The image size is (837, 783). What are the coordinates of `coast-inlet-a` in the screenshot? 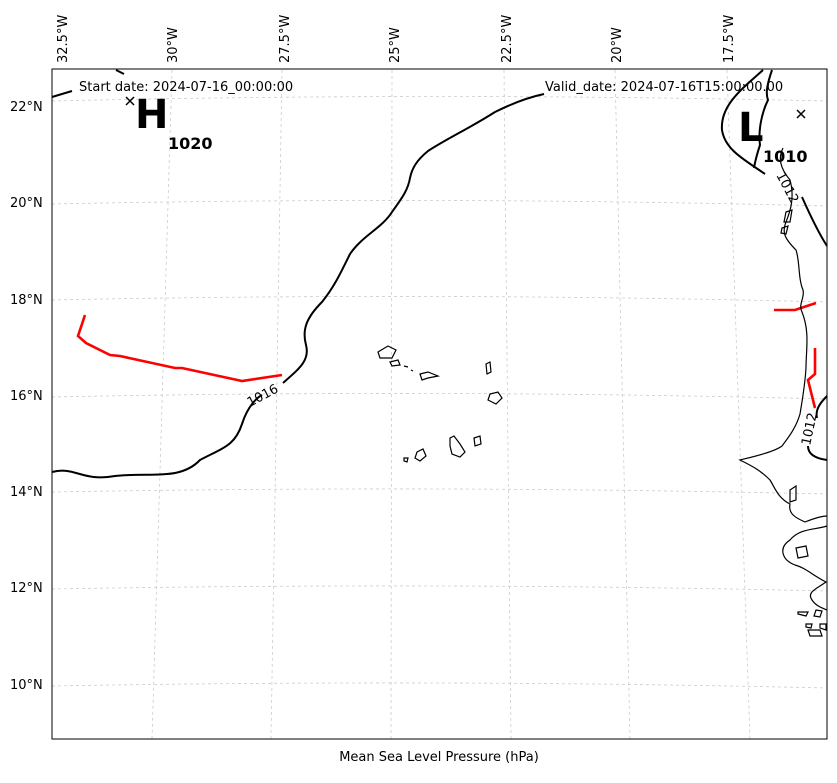 It's located at (788, 216).